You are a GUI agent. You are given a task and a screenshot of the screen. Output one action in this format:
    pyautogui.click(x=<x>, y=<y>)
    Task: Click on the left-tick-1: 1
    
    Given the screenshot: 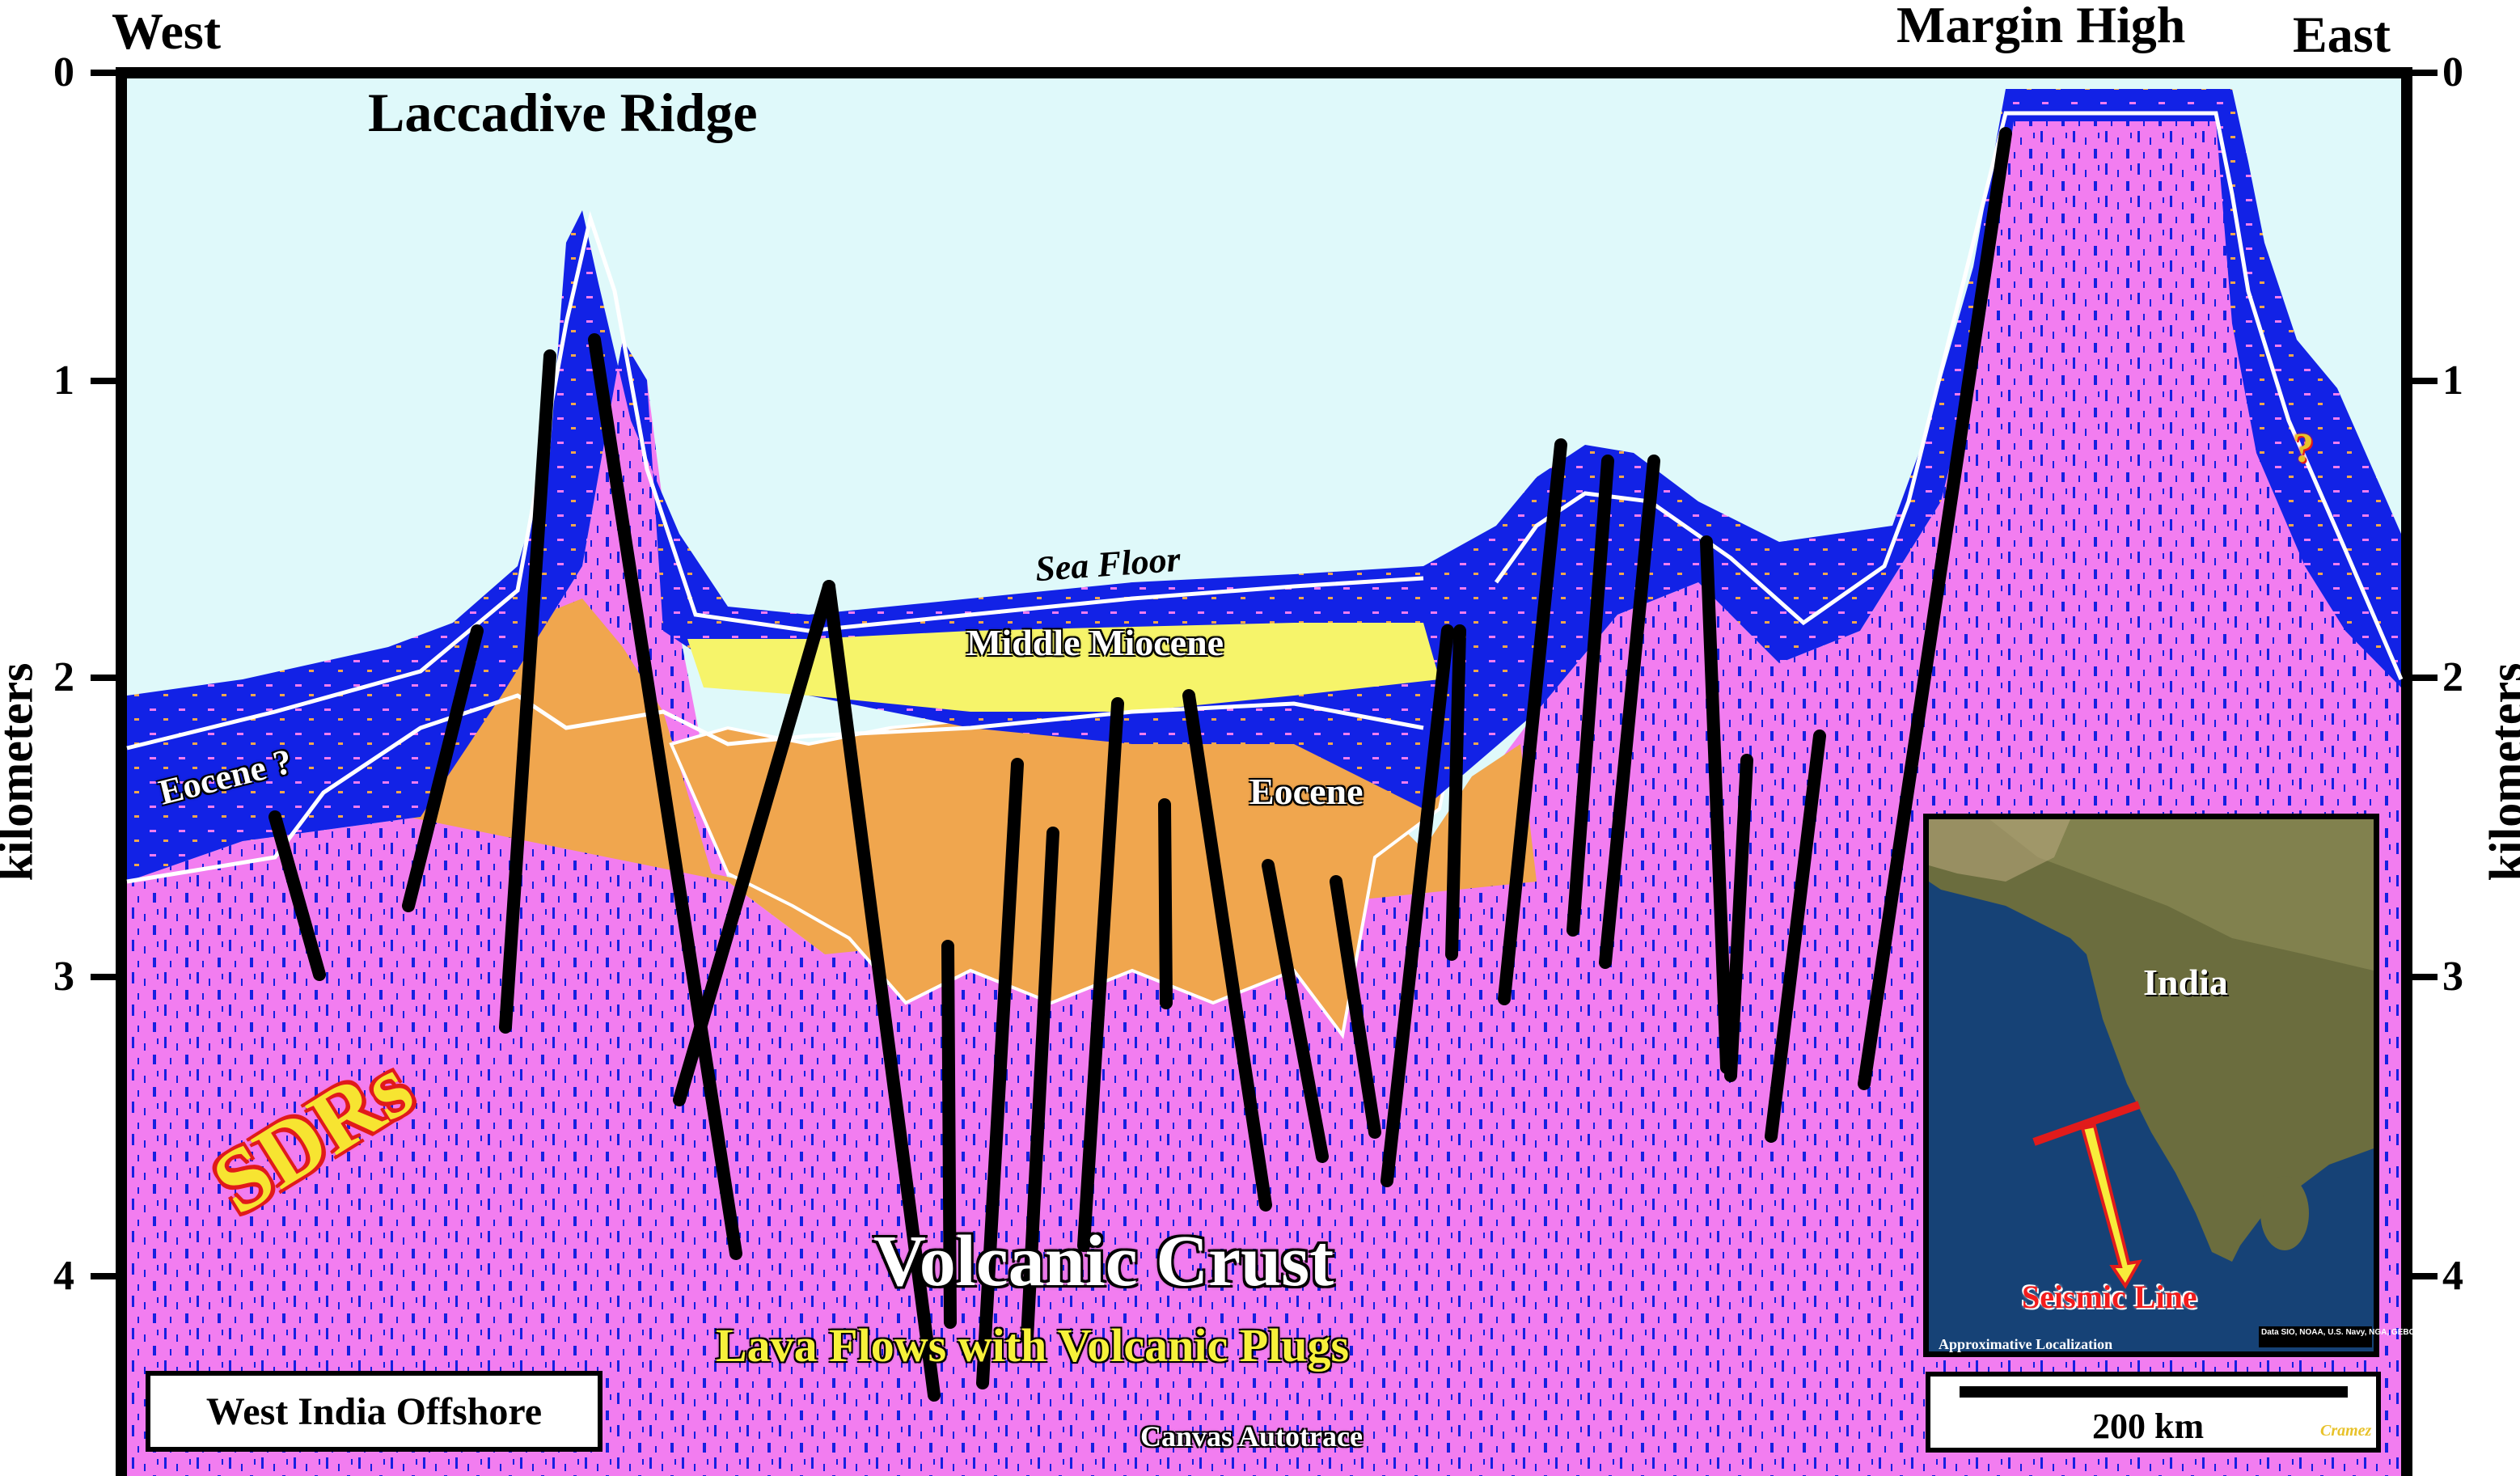 What is the action you would take?
    pyautogui.click(x=63, y=380)
    